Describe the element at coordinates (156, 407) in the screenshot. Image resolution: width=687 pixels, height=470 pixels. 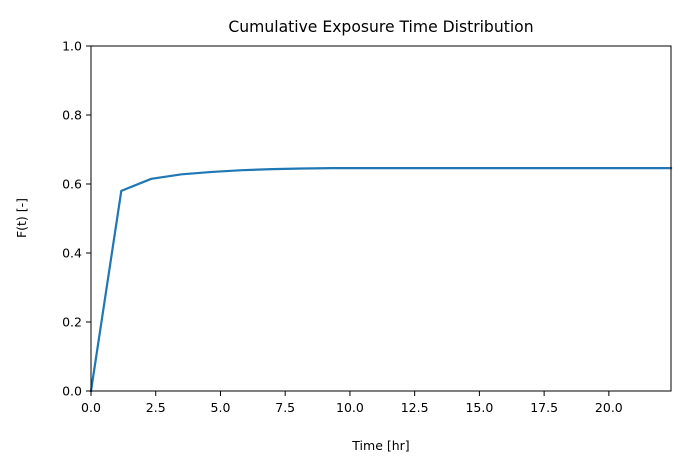
I see `x-tick-label: 2.5` at that location.